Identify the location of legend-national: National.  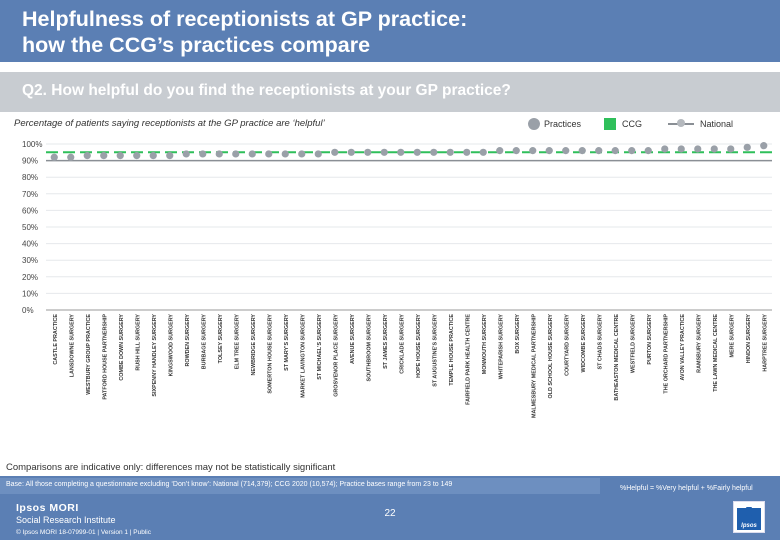
(700, 124).